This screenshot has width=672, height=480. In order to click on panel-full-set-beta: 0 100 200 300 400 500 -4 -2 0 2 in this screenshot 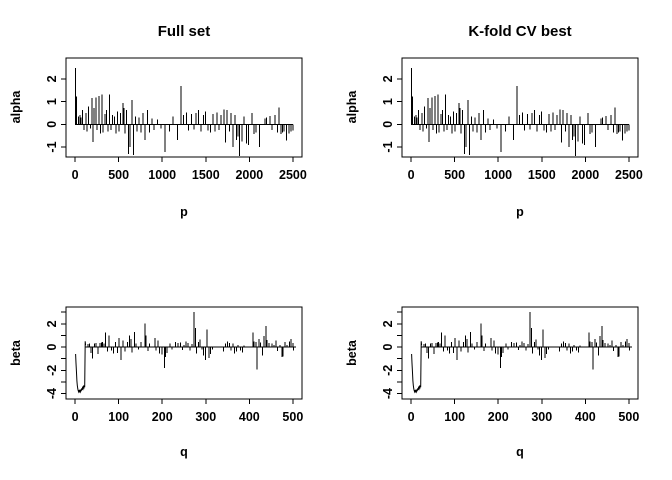, I will do `click(174, 365)`.